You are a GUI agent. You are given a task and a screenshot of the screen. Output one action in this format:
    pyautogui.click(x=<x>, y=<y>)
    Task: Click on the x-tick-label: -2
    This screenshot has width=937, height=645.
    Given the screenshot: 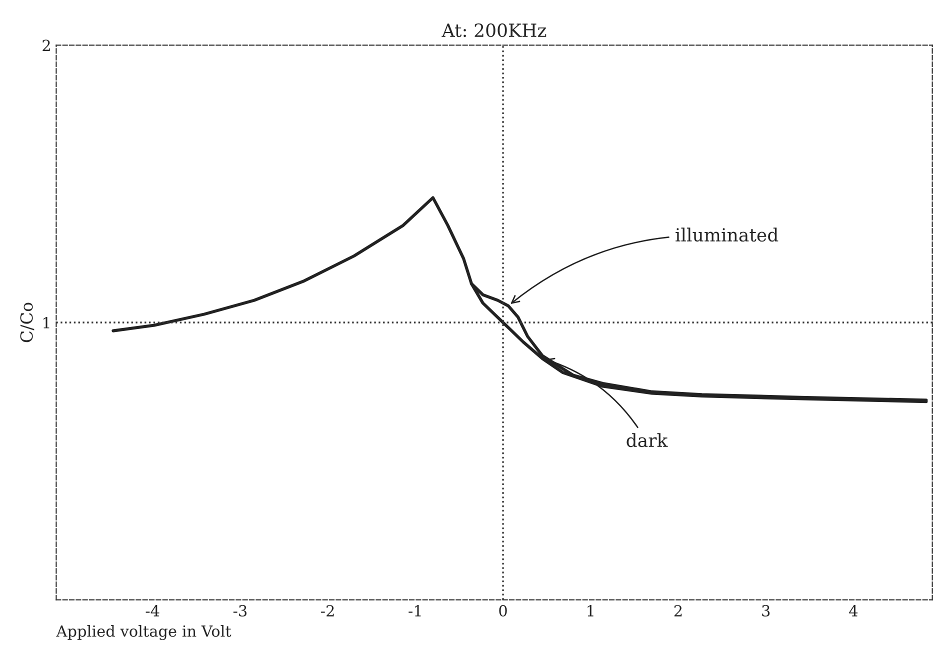 What is the action you would take?
    pyautogui.click(x=327, y=610)
    